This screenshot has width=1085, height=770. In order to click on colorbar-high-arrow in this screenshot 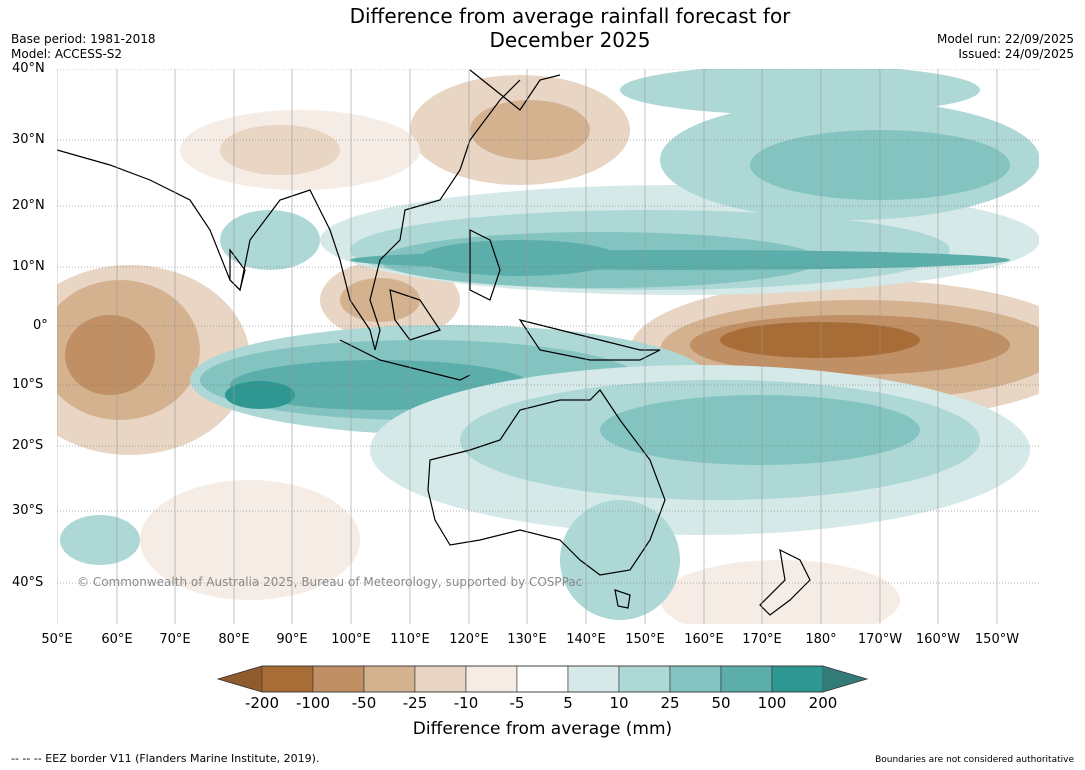, I will do `click(845, 679)`.